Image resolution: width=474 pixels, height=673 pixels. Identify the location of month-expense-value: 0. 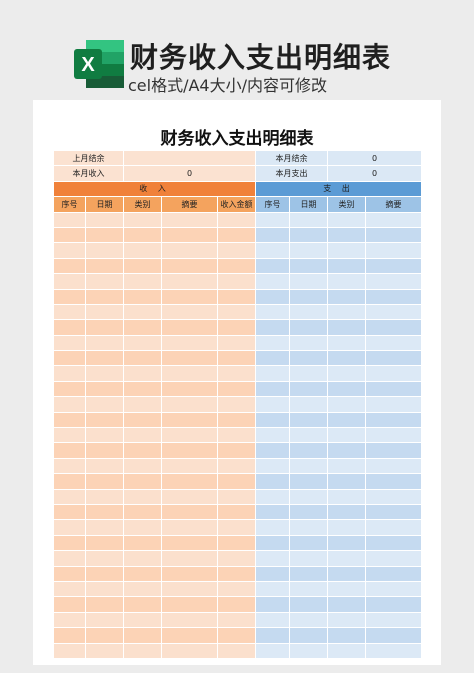
(375, 173).